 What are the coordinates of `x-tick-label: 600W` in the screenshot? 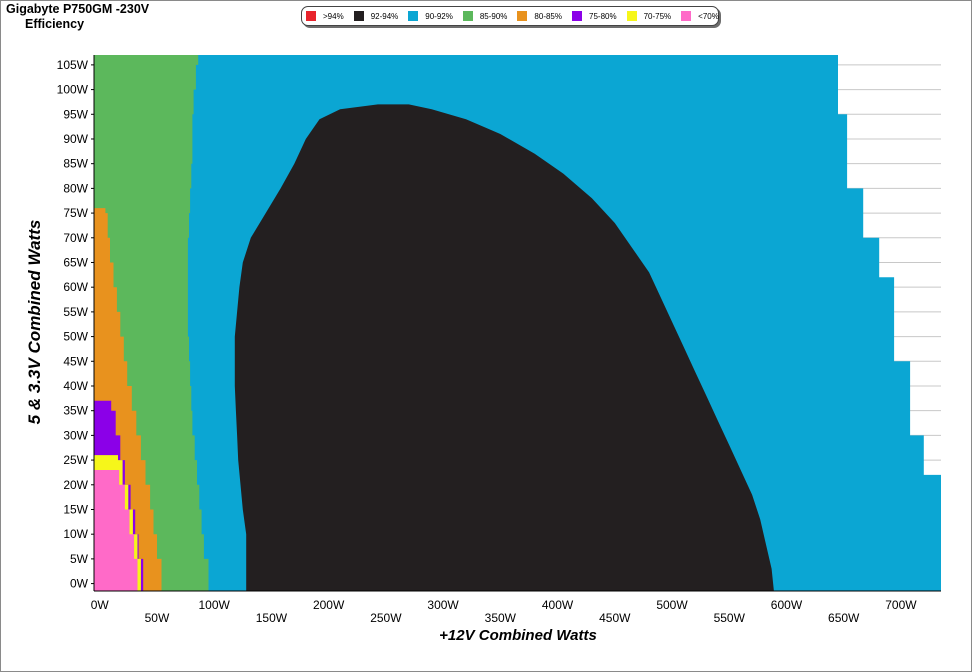 It's located at (787, 605).